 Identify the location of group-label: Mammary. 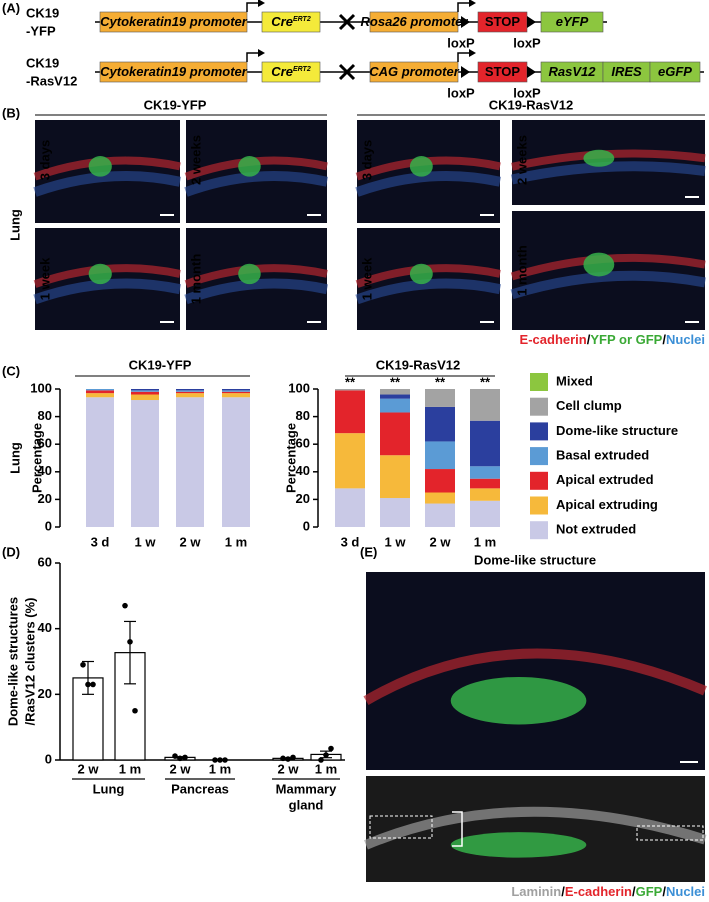
(306, 788).